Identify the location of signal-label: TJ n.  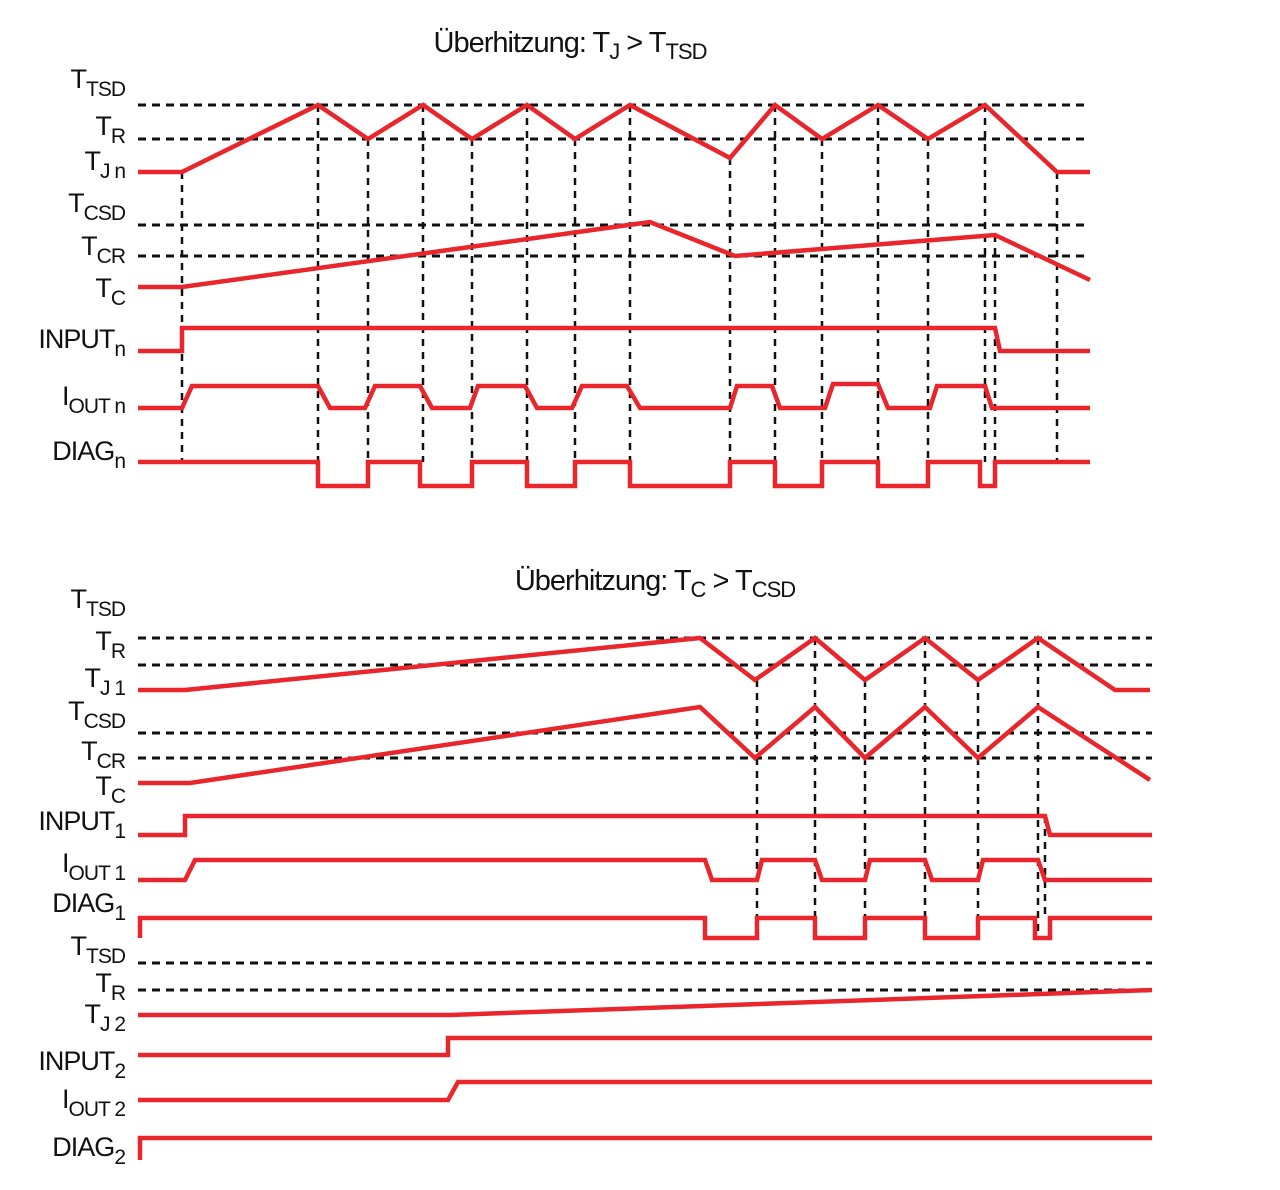
(104, 164).